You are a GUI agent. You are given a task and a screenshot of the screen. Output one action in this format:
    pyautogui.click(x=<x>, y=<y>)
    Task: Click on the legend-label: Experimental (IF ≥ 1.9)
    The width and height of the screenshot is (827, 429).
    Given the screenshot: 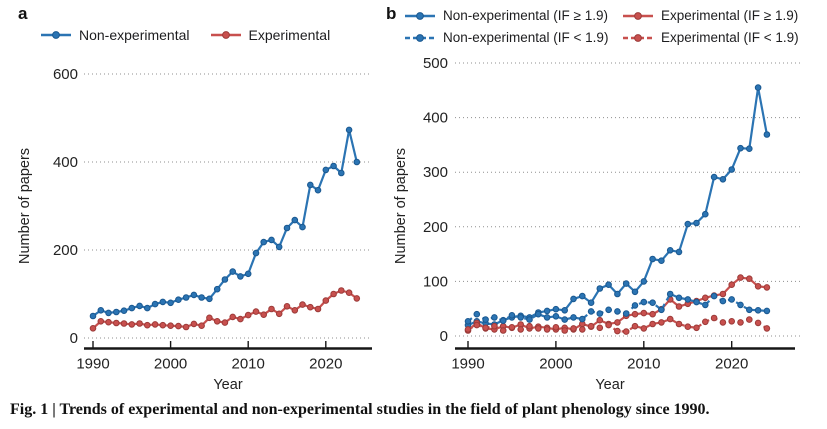 What is the action you would take?
    pyautogui.click(x=730, y=15)
    